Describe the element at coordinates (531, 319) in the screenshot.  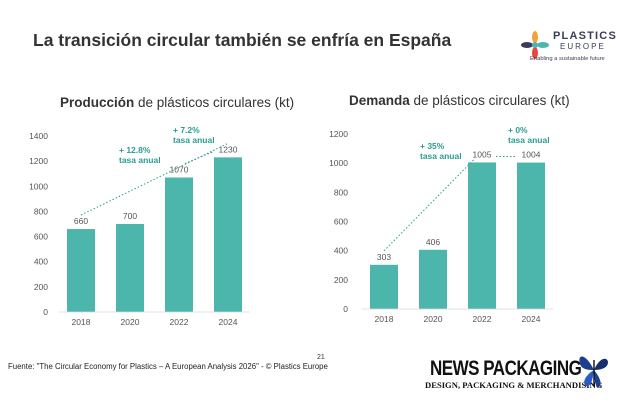
I see `demand-x-tick-label: 2024` at that location.